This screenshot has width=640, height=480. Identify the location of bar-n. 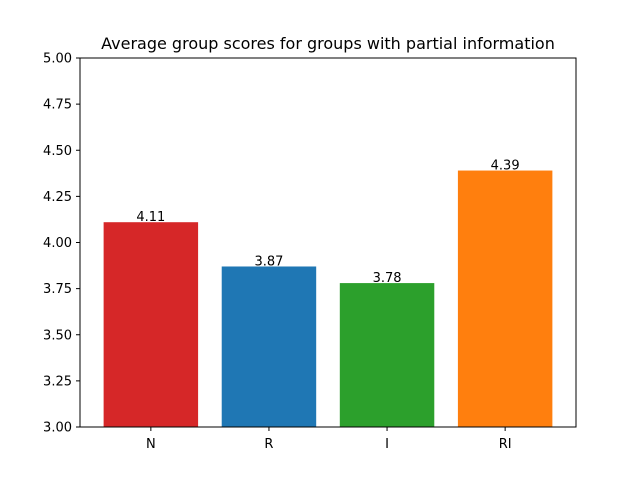
(151, 324).